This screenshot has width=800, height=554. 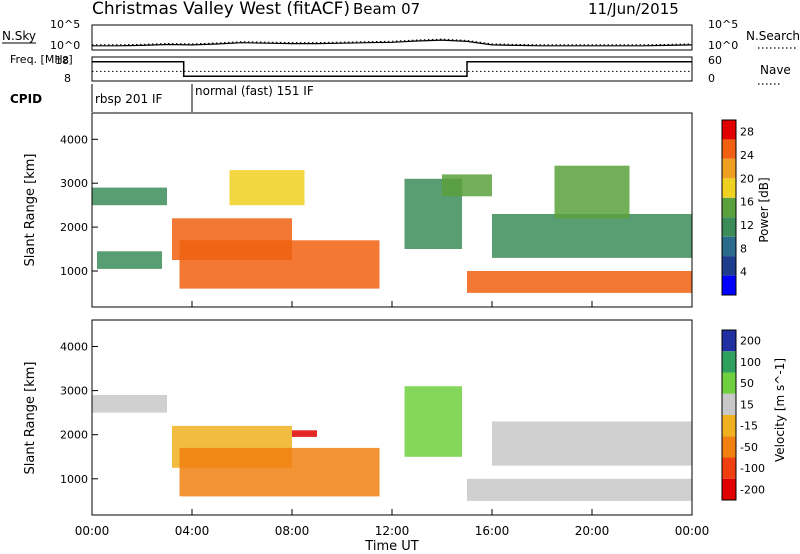 What do you see at coordinates (723, 45) in the screenshot?
I see `noise-right-tick-bottom: 10^0` at bounding box center [723, 45].